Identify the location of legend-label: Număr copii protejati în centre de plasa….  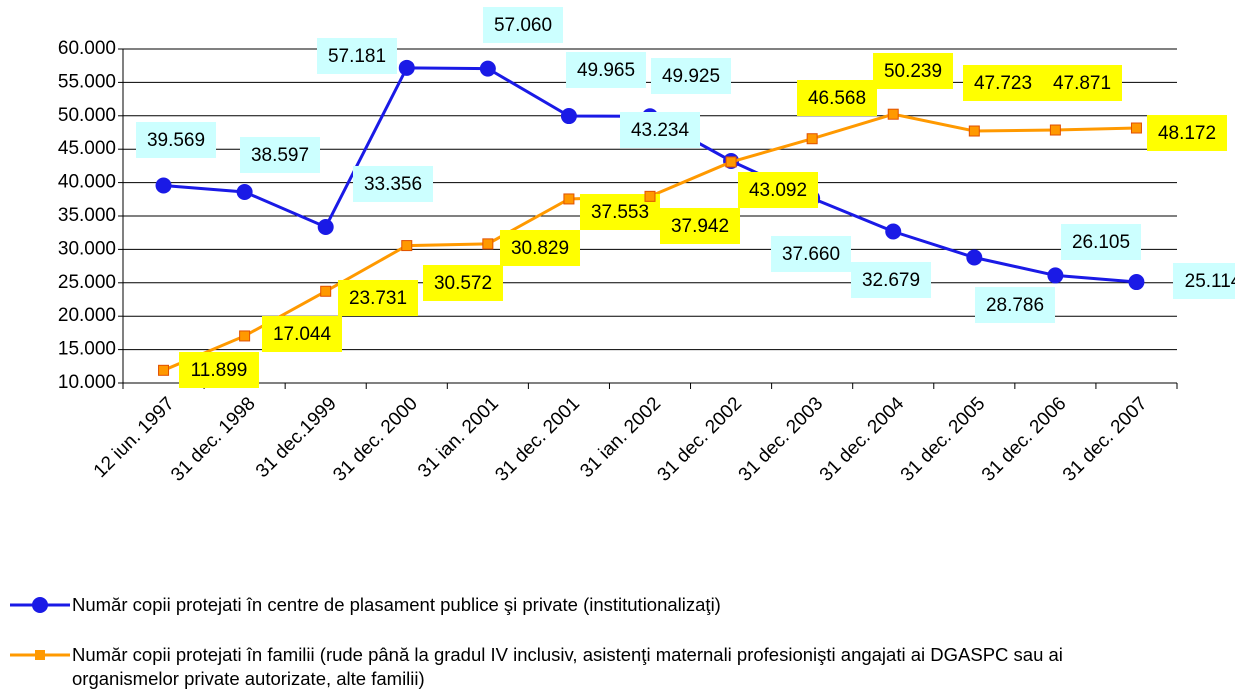
(396, 604).